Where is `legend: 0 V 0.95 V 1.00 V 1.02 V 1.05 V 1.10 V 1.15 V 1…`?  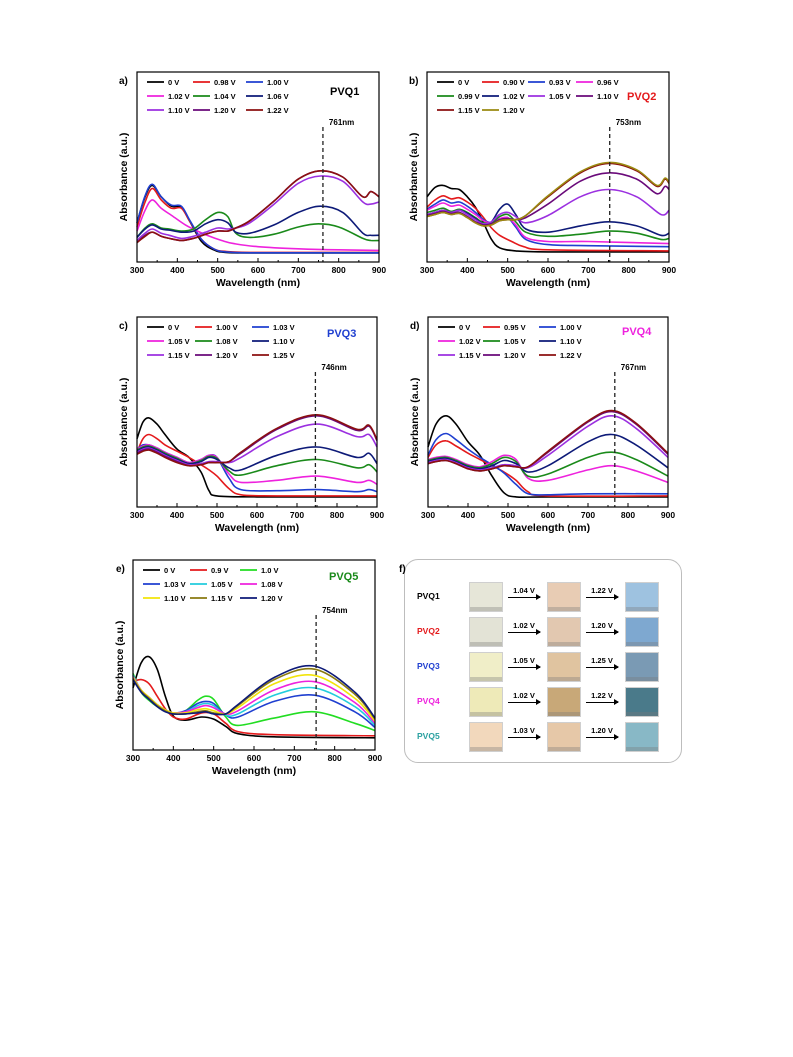 legend: 0 V 0.95 V 1.00 V 1.02 V 1.05 V 1.10 V 1.15 V 1… is located at coordinates (510, 341).